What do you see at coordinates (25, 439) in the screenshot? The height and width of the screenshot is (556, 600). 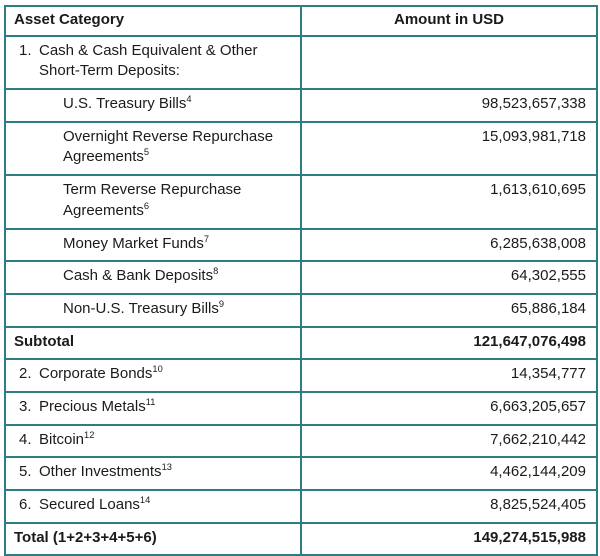 I see `row-number: 4.` at bounding box center [25, 439].